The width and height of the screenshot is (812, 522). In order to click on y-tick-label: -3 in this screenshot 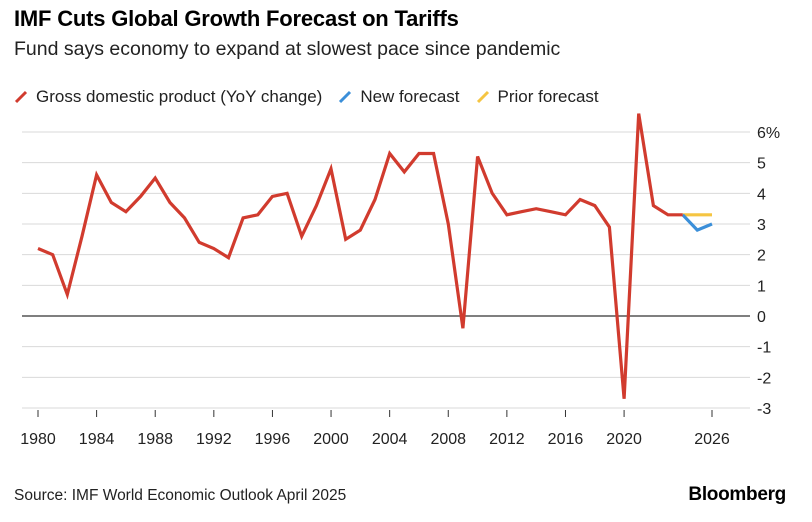, I will do `click(764, 409)`.